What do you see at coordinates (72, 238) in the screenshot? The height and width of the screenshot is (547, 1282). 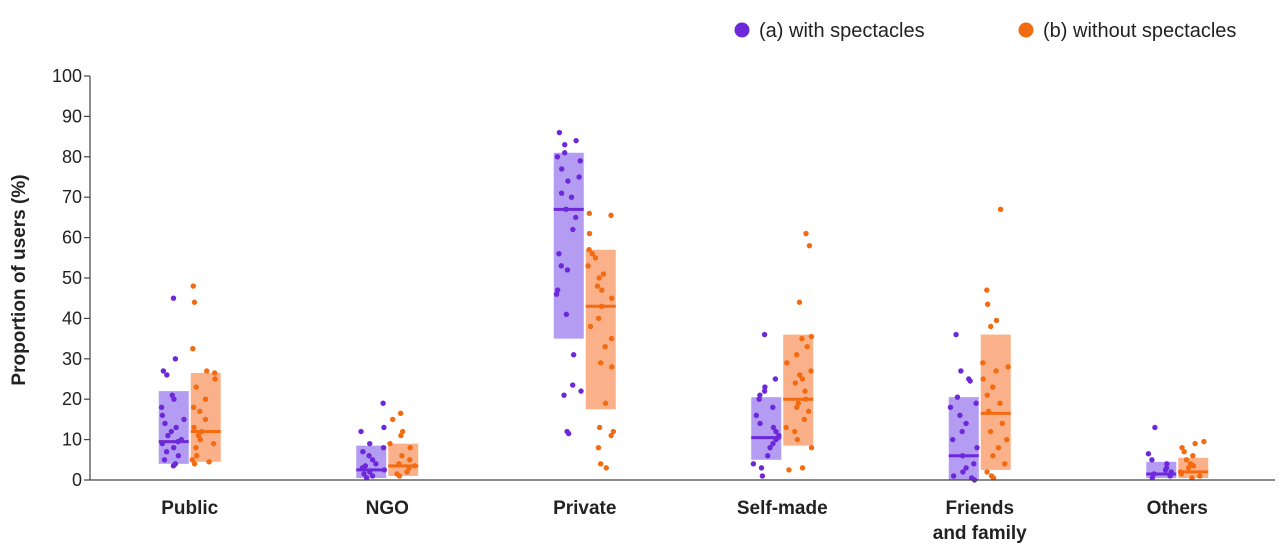 I see `y-tick-label: 60` at bounding box center [72, 238].